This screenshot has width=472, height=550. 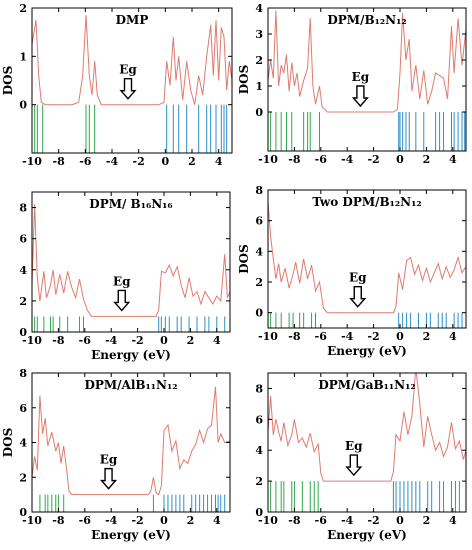 I want to click on panel-title: Two DPM/B₁₂N₁₂, so click(x=366, y=202).